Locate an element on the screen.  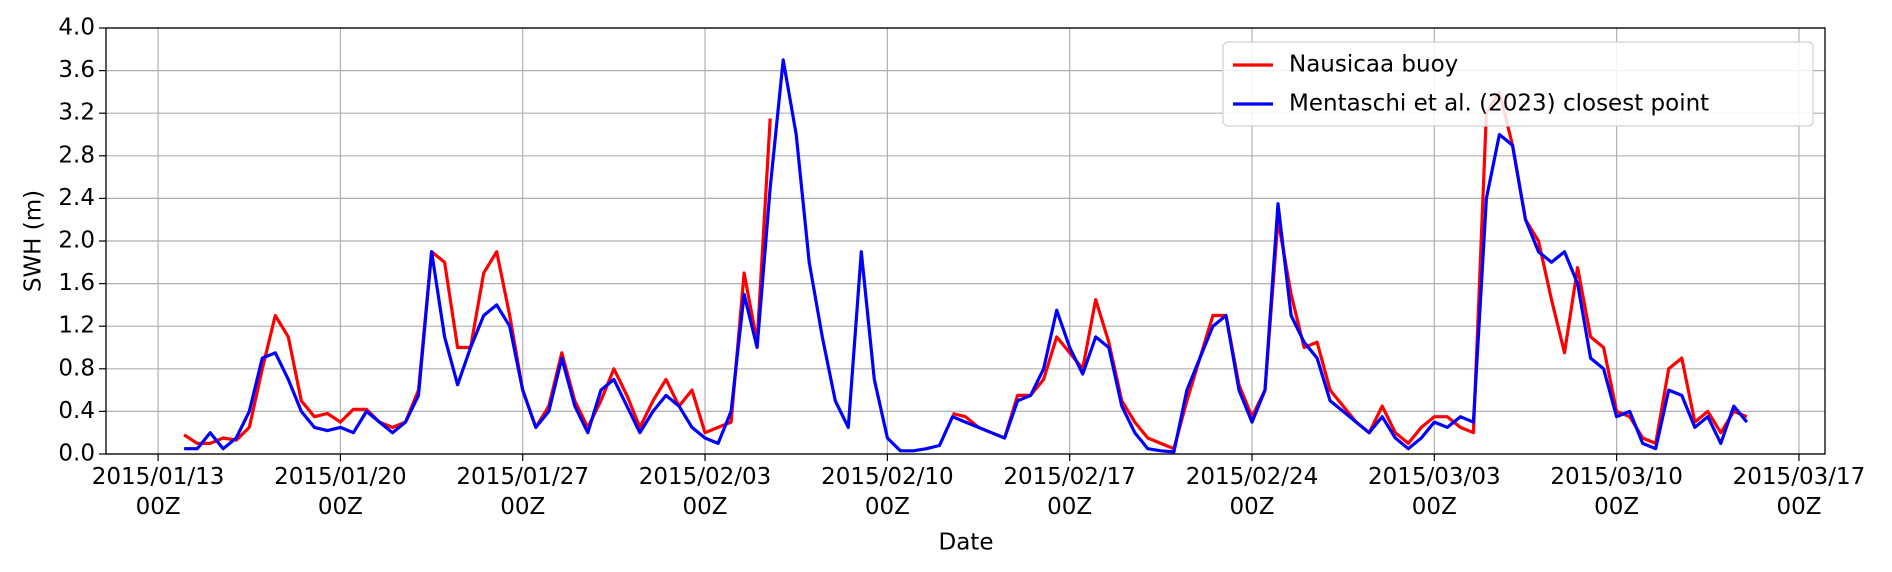
y-tick-label: 0.8 is located at coordinates (76, 368).